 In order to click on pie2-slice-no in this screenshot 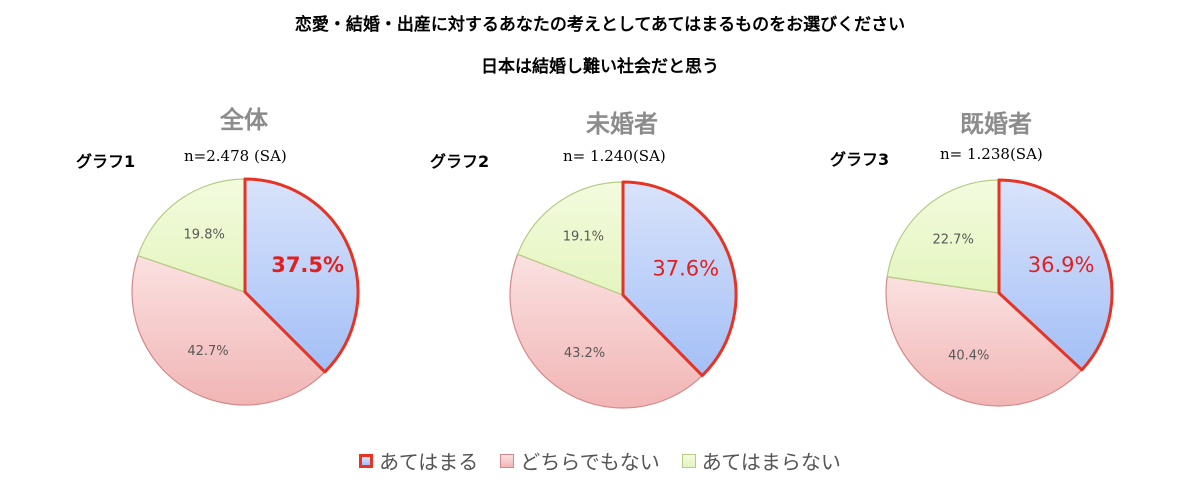, I will do `click(570, 238)`.